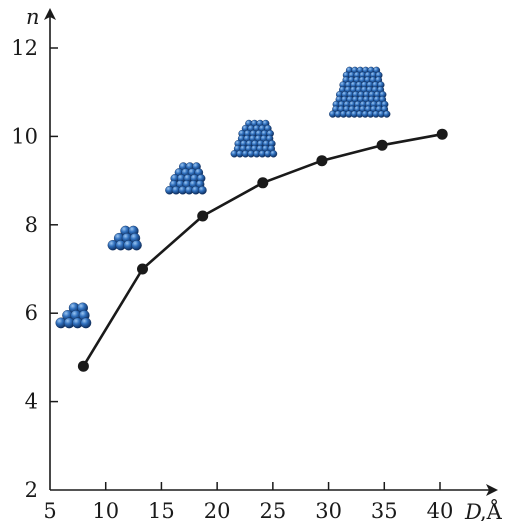  Describe the element at coordinates (31, 402) in the screenshot. I see `y-tick-label: 4` at that location.